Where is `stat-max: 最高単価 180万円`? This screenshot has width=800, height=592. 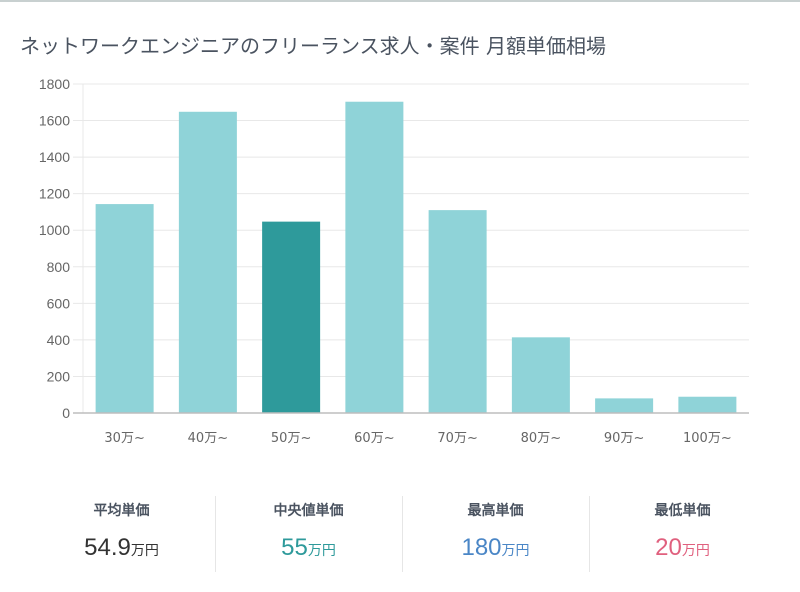
stat-max: 最高単価 180万円 is located at coordinates (495, 534).